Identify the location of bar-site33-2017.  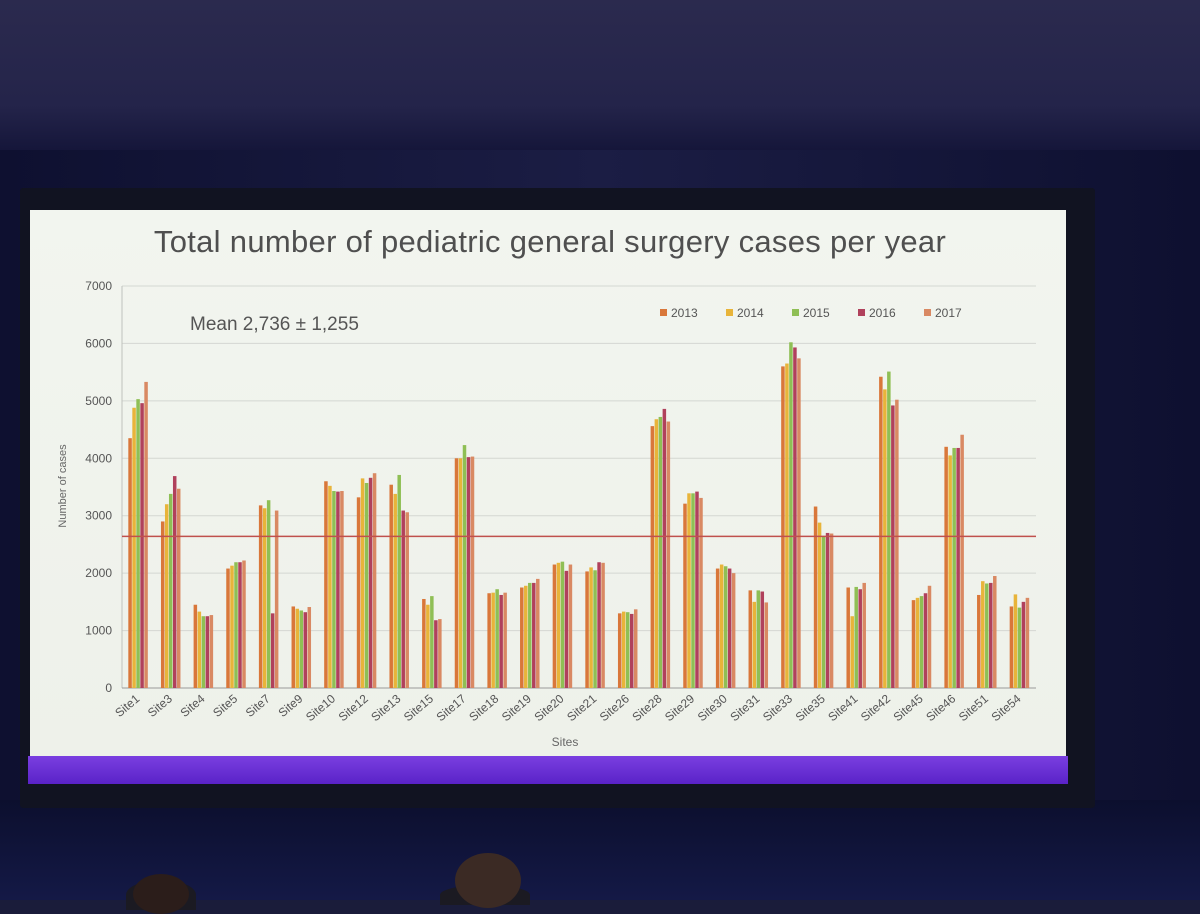
(799, 523).